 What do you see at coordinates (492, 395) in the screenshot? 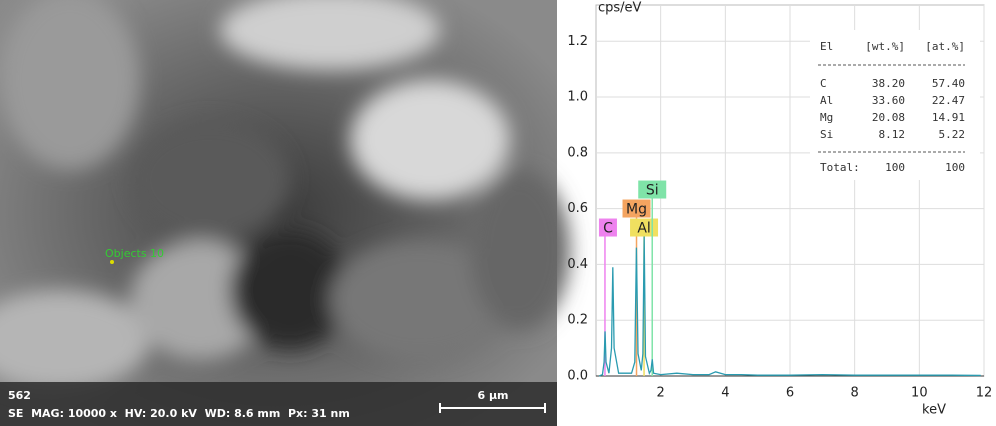
I see `scale-label: 6 µm` at bounding box center [492, 395].